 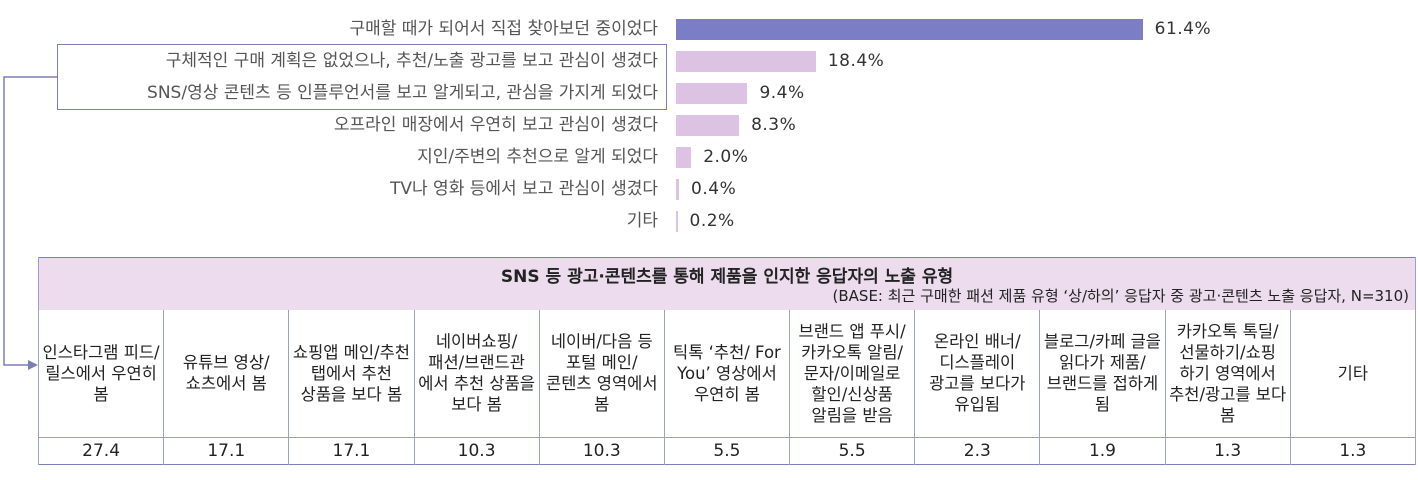 I want to click on table-header-cell: 카카오톡 톡딜/ 선물하기/쇼핑 하기 영역에서 추천/광고를 보다 봄, so click(x=1227, y=373).